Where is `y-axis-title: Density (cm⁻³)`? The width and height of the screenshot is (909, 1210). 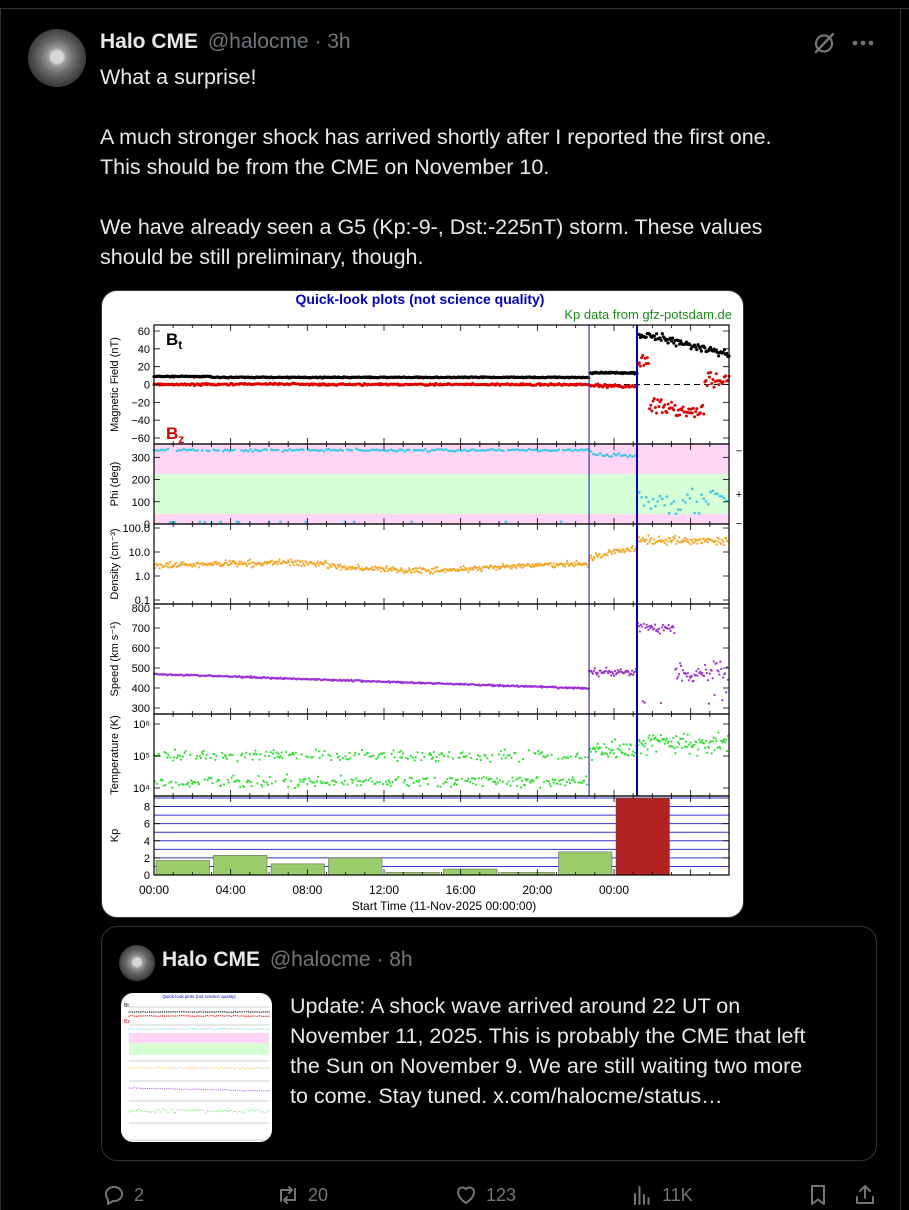
y-axis-title: Density (cm⁻³) is located at coordinates (115, 563).